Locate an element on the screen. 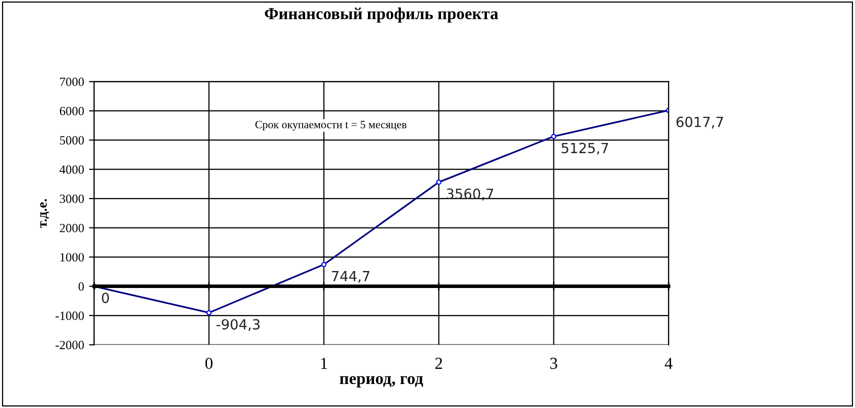 The width and height of the screenshot is (855, 408). y-tick-label: 6000 is located at coordinates (72, 111).